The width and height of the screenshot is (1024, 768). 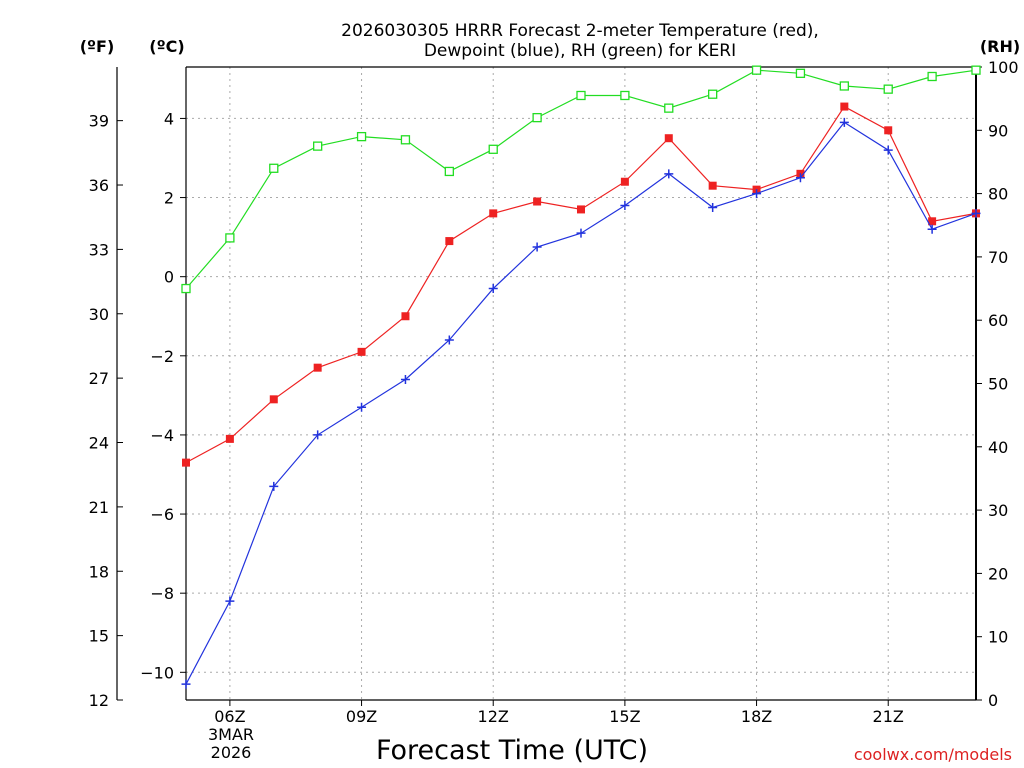 I want to click on x-tick-label: 18Z, so click(x=756, y=716).